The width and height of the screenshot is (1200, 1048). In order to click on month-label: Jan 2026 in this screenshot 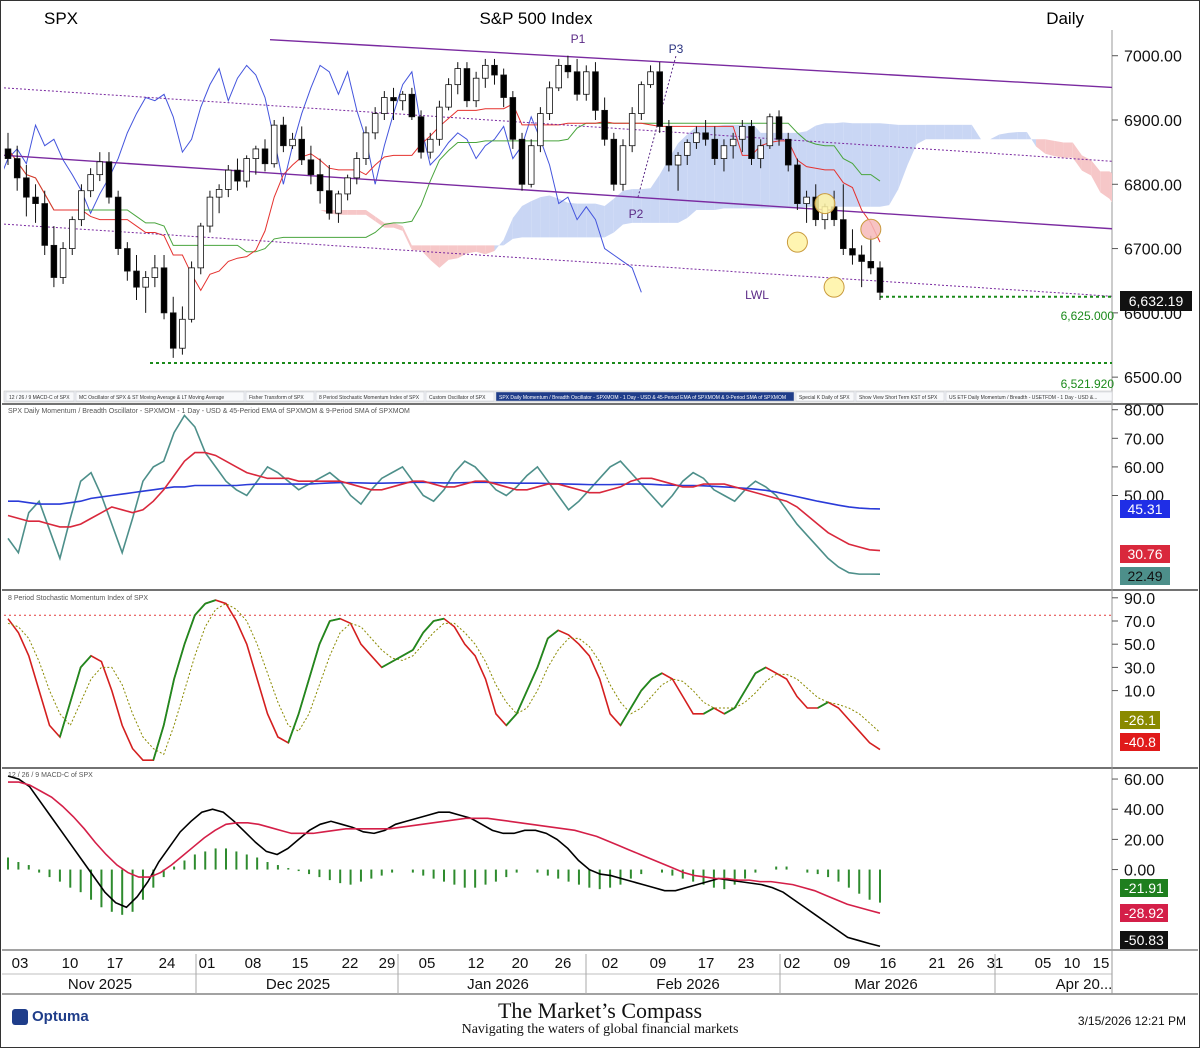, I will do `click(498, 984)`.